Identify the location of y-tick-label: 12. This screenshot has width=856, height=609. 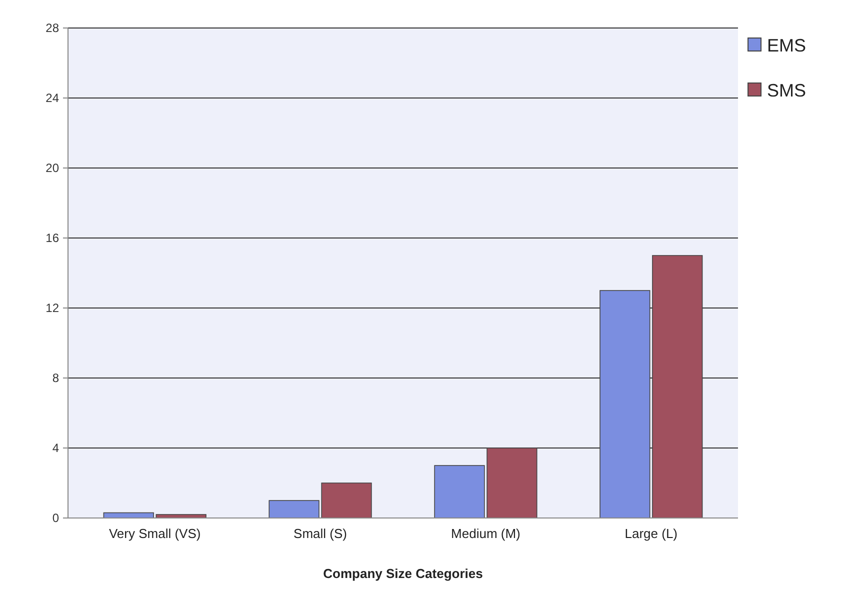
(53, 308).